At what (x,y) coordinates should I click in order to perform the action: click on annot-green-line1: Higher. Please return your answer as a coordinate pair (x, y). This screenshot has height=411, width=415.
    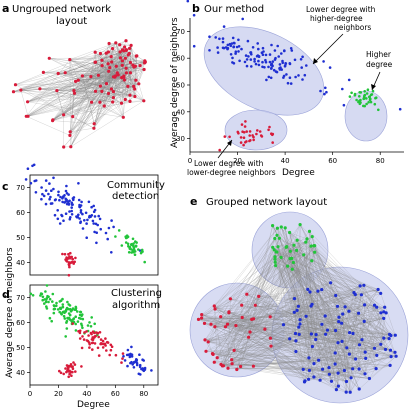
    Looking at the image, I should click on (379, 54).